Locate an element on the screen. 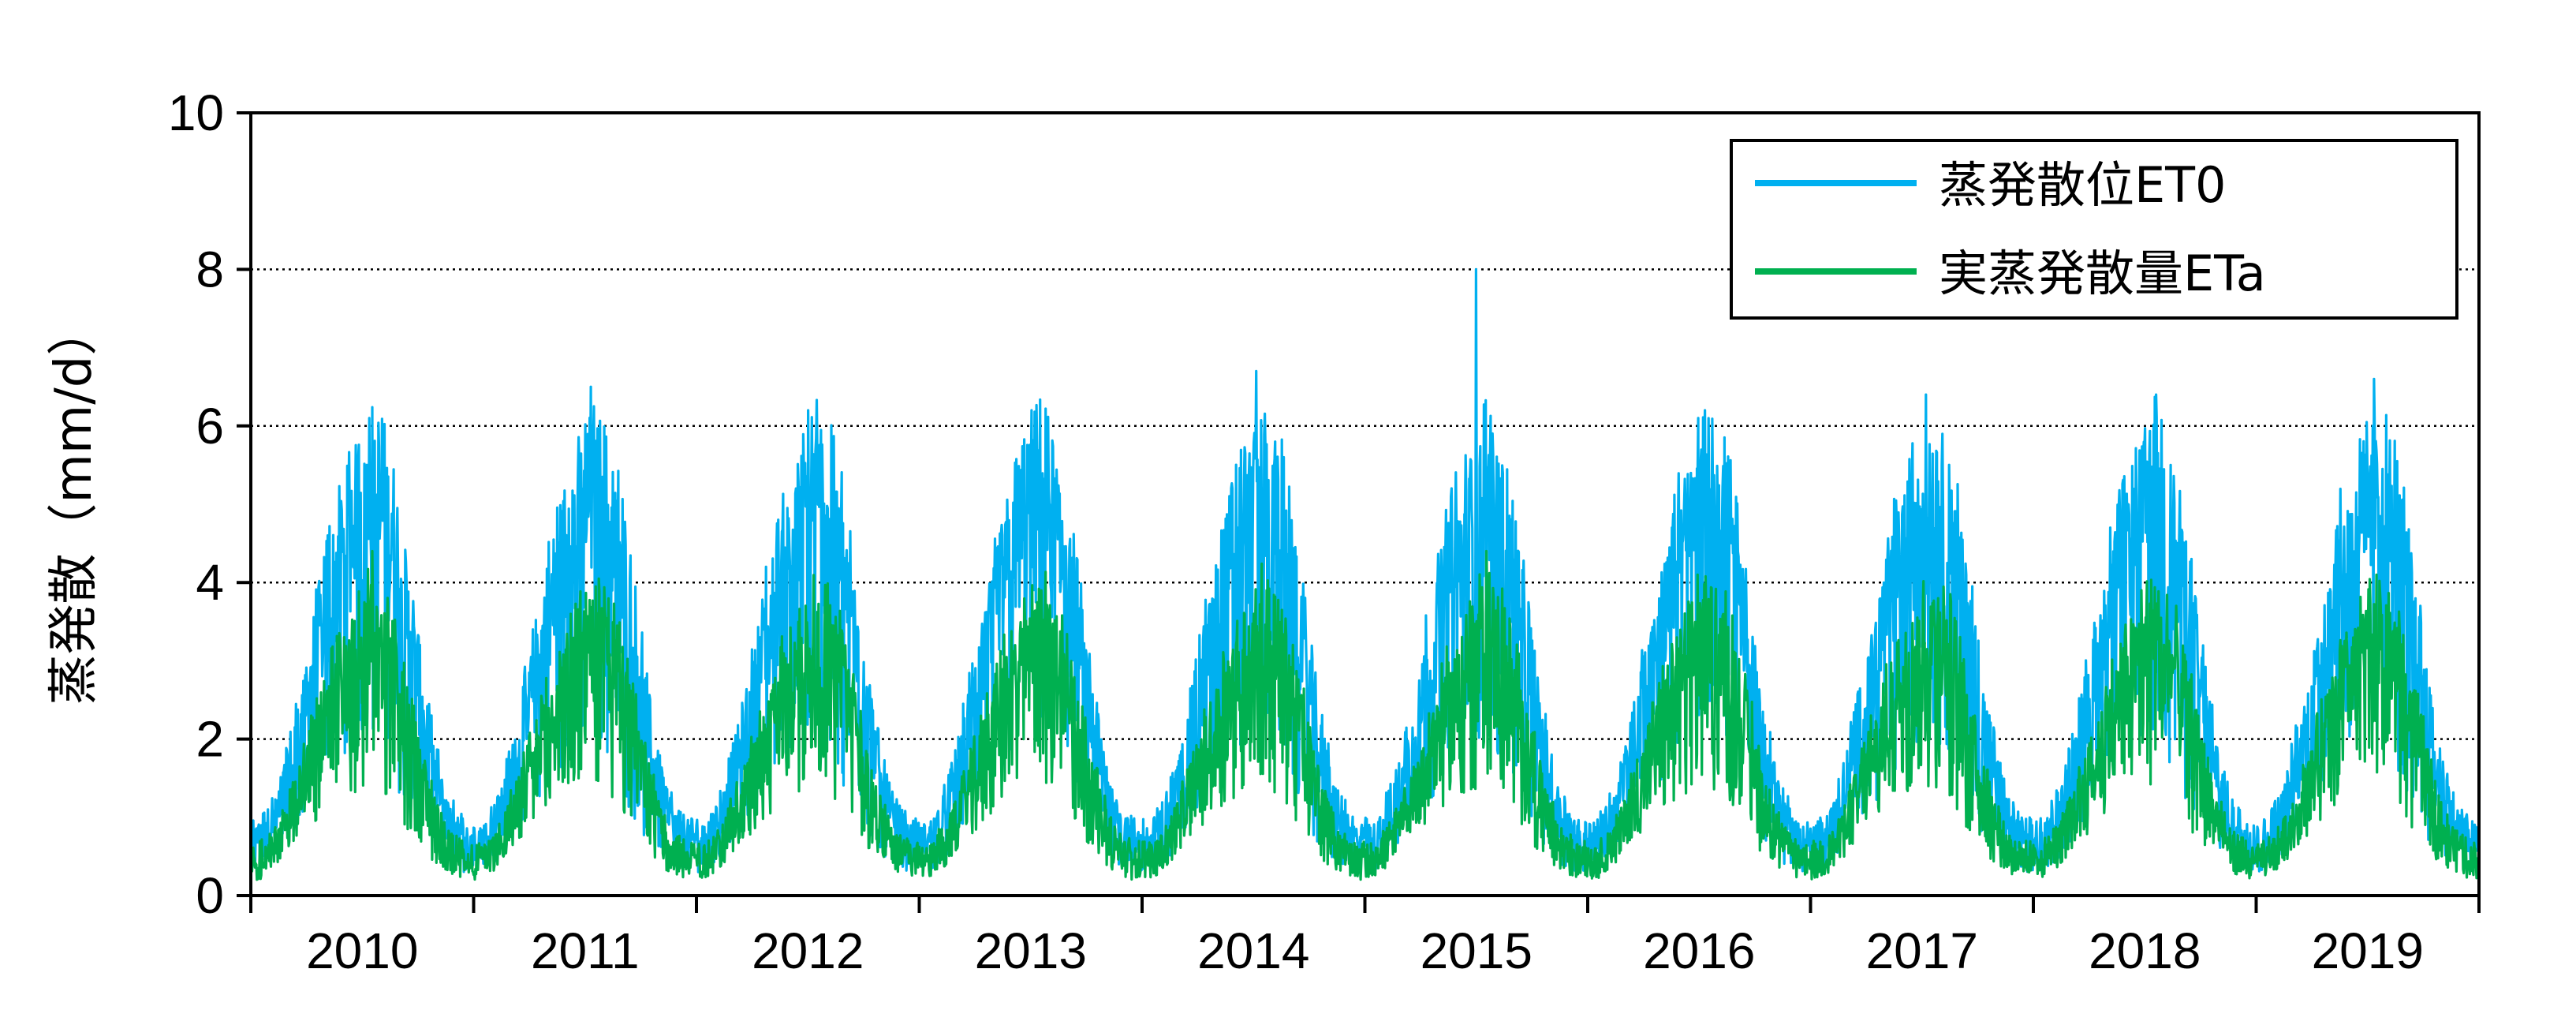 The width and height of the screenshot is (2576, 1025). legend-label-eta: 実蒸発散量ETa is located at coordinates (2102, 273).